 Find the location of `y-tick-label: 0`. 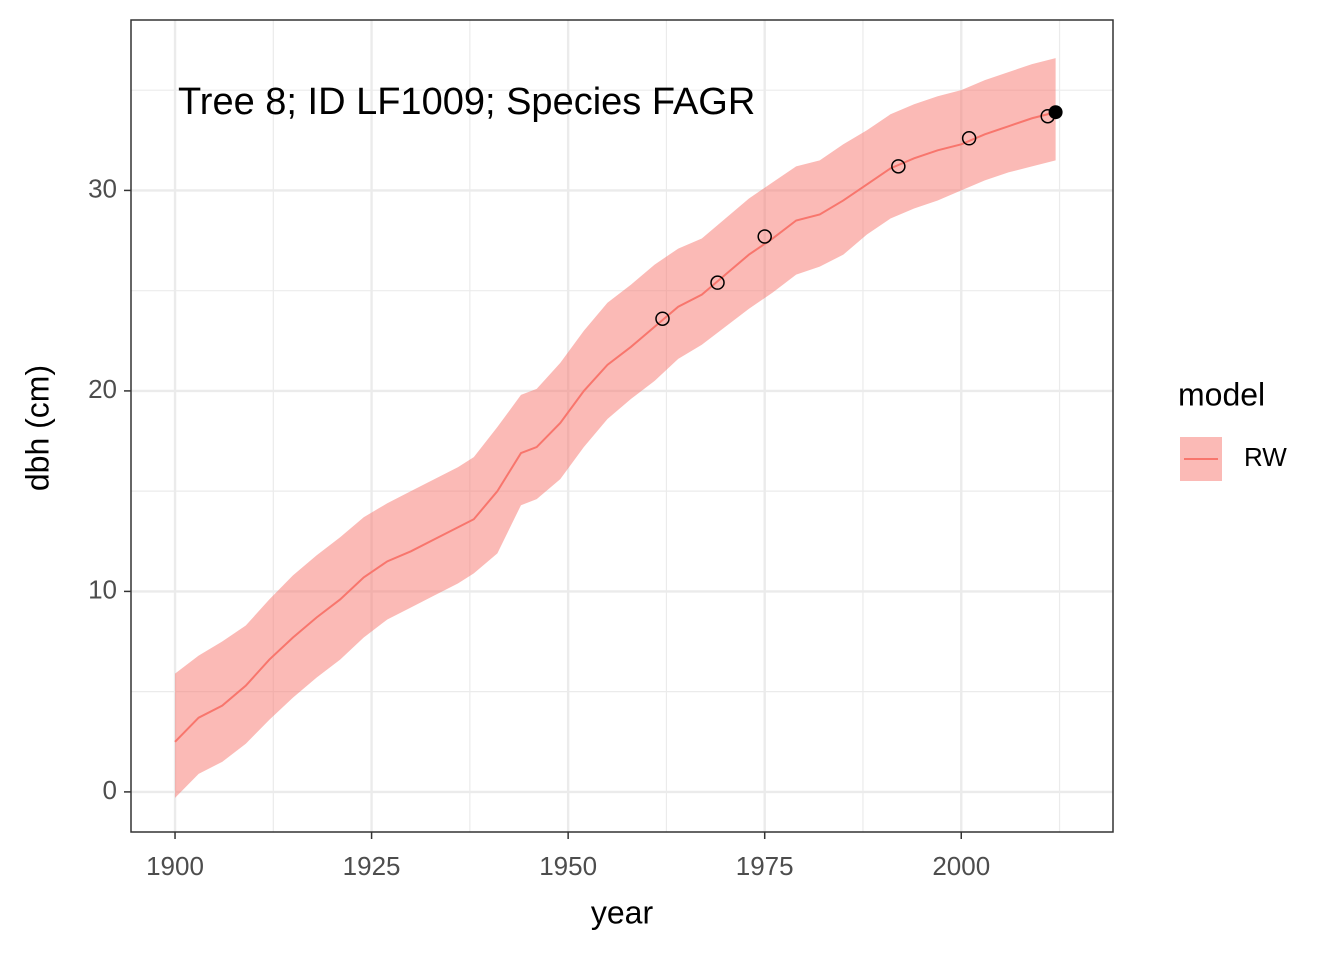

y-tick-label: 0 is located at coordinates (110, 790).